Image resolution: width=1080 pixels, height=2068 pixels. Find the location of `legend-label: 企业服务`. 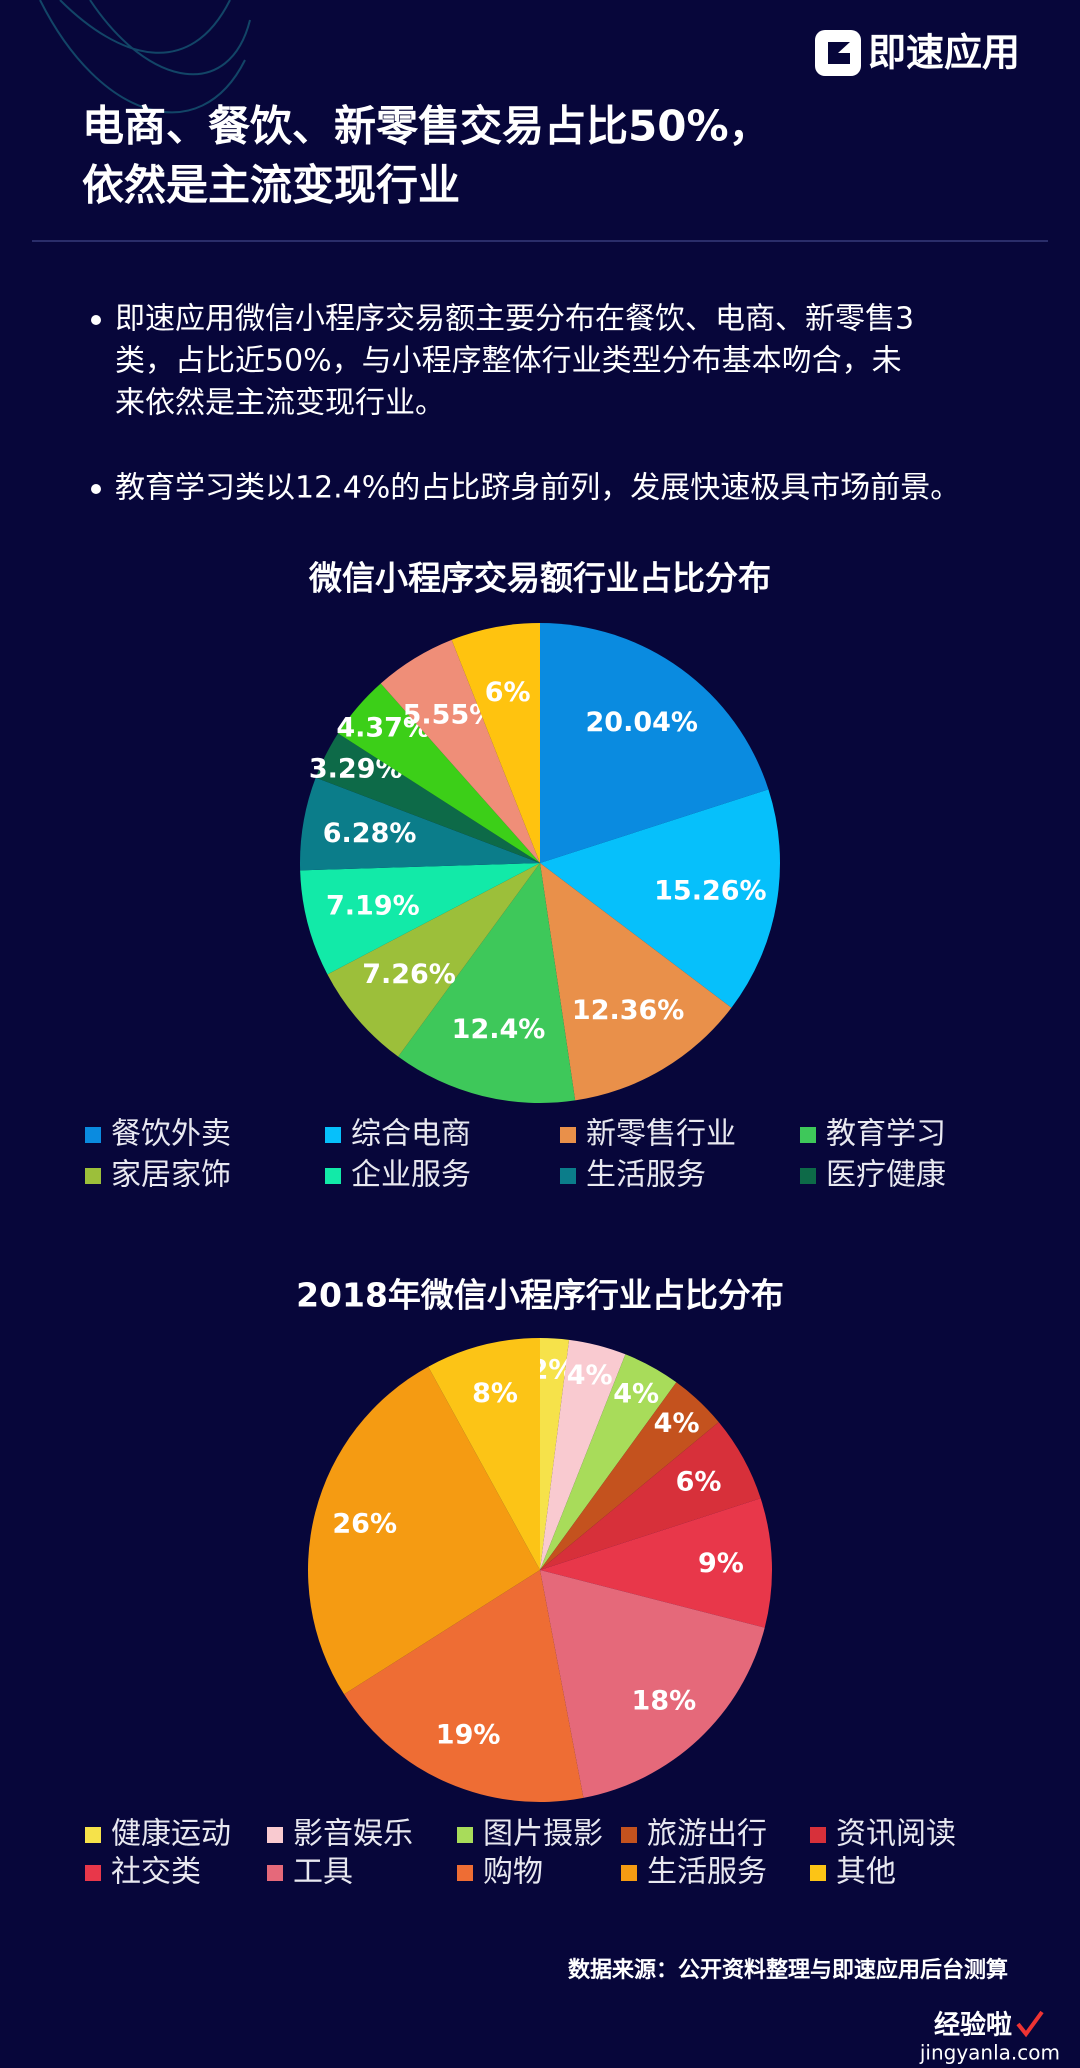

legend-label: 企业服务 is located at coordinates (411, 1175).